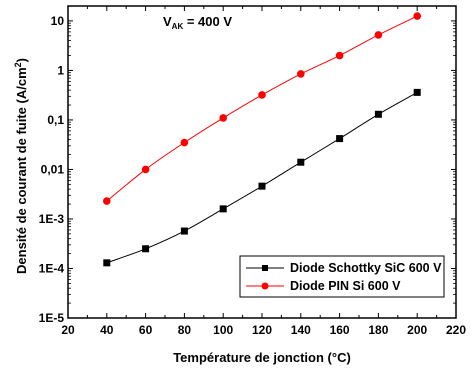  I want to click on y-tick-label: 0,01, so click(53, 169).